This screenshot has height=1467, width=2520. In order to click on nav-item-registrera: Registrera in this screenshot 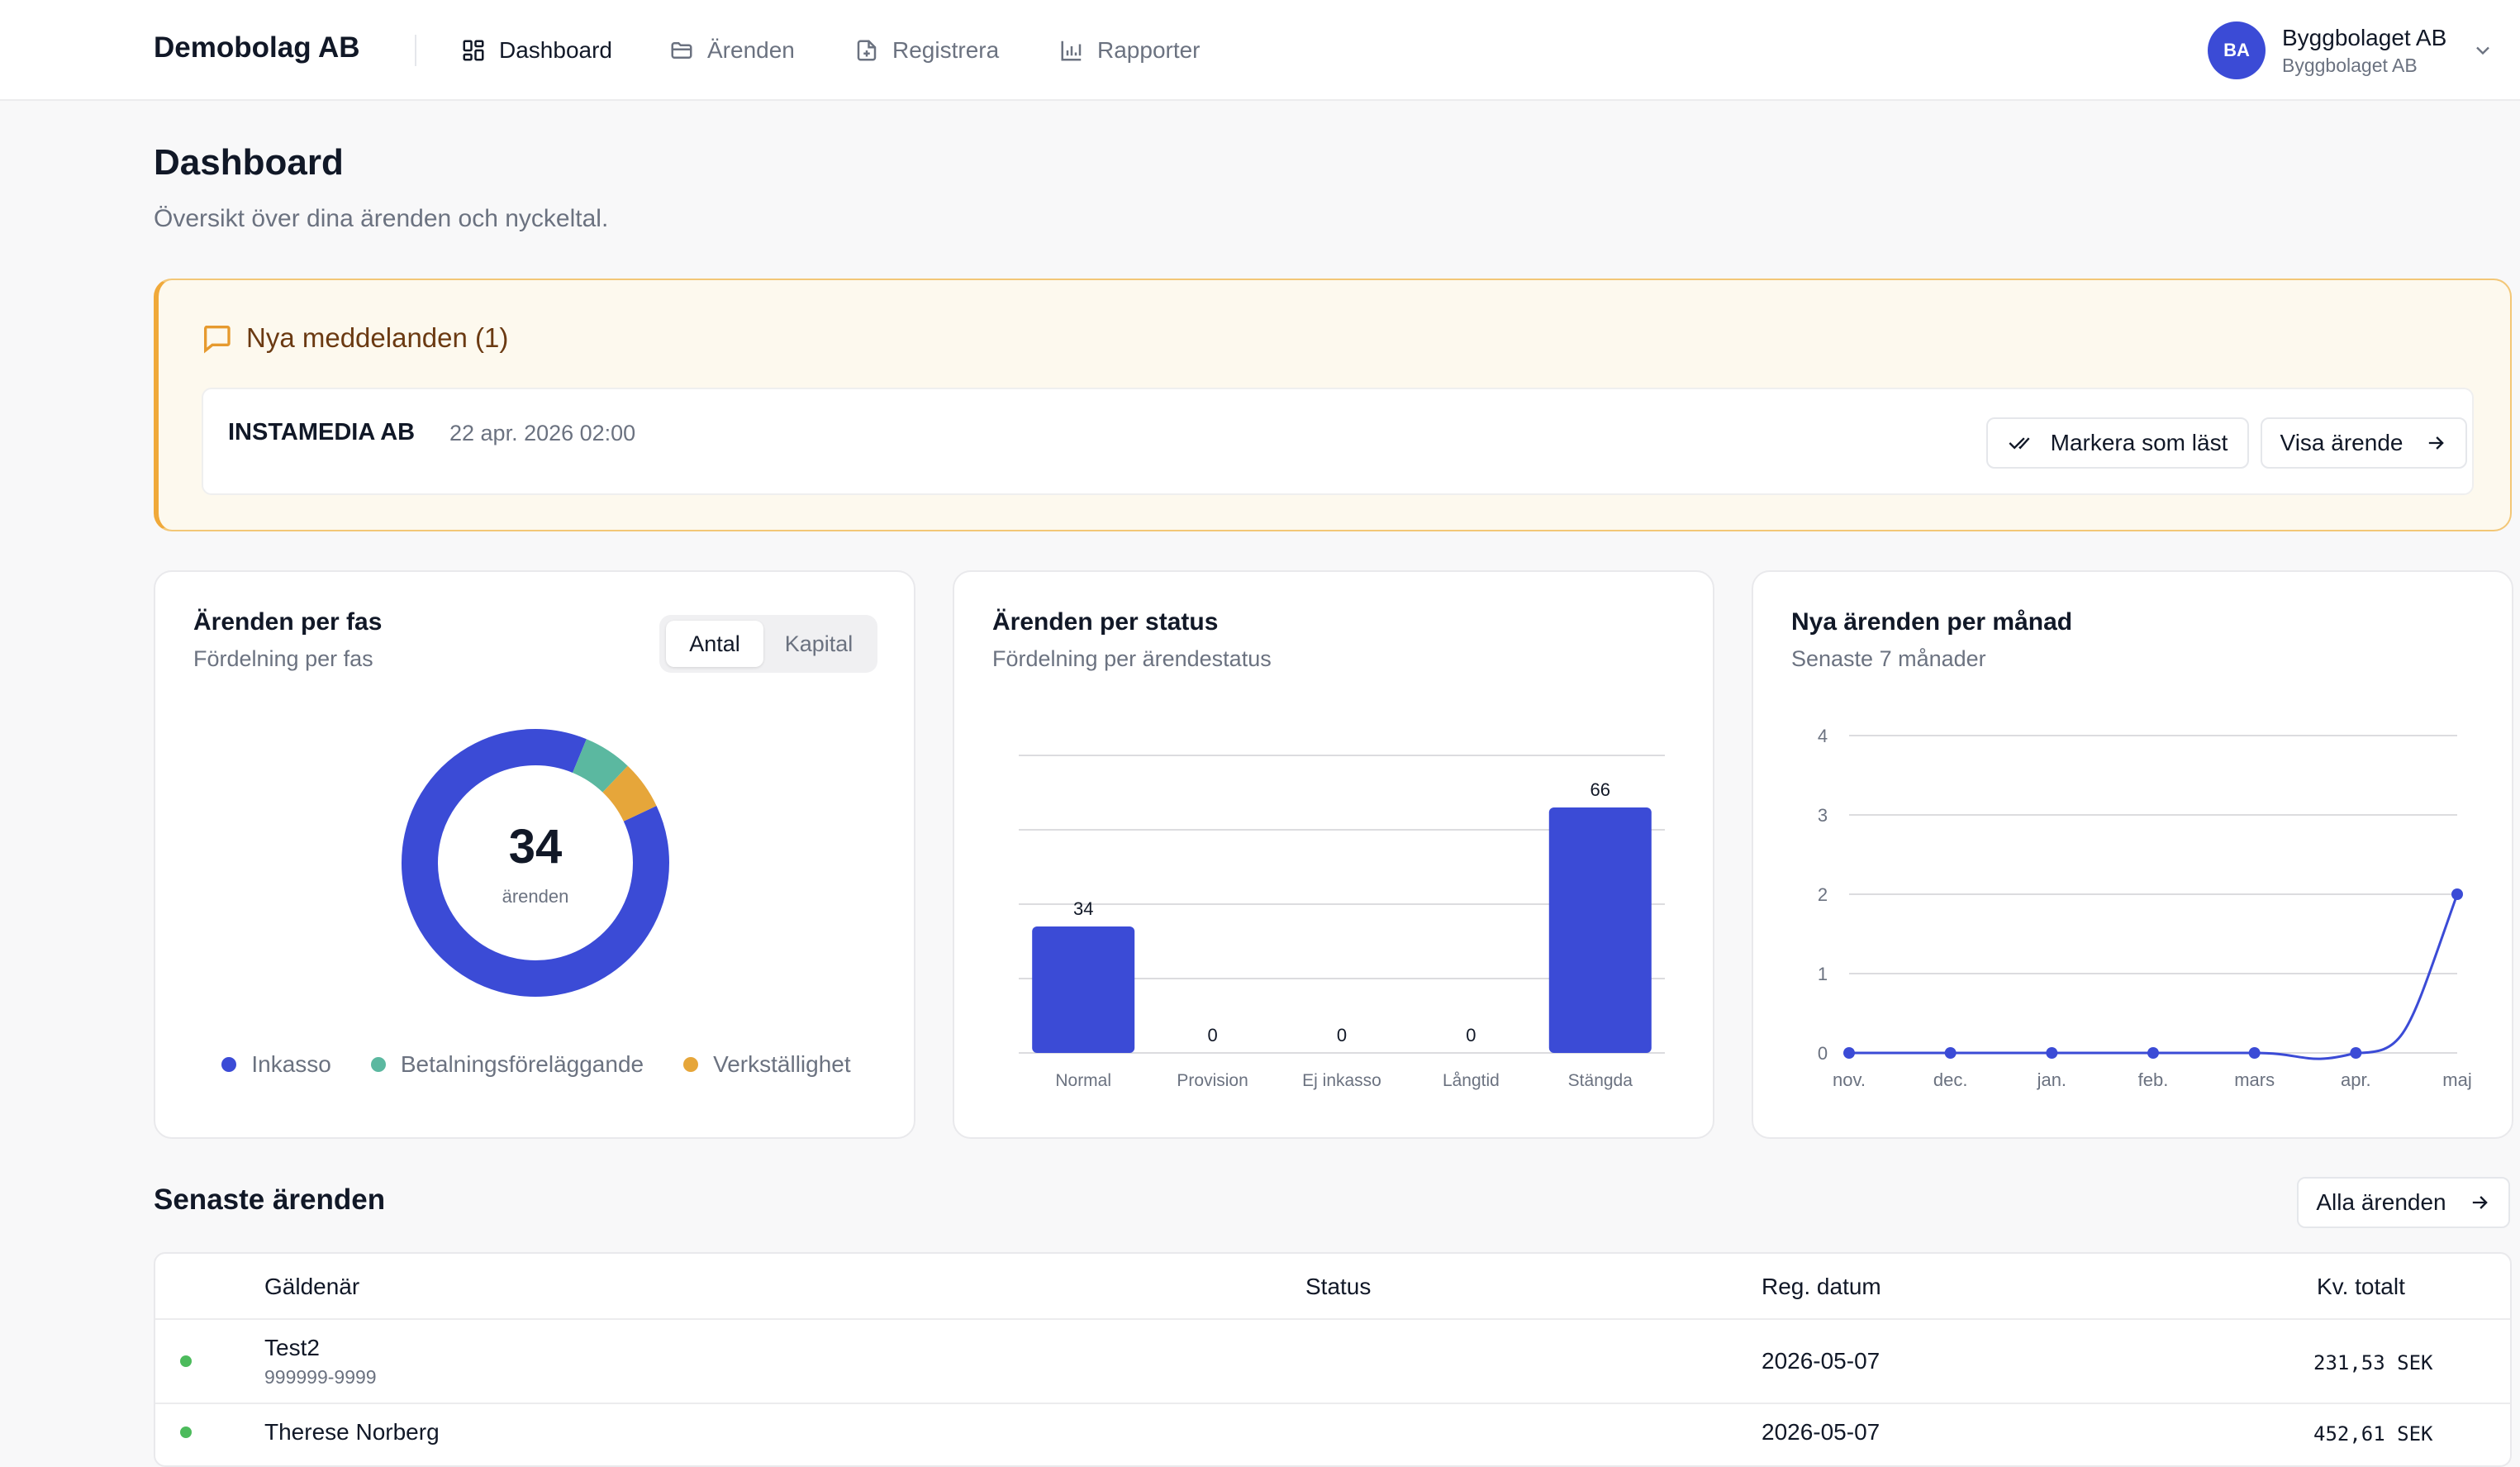, I will do `click(927, 50)`.